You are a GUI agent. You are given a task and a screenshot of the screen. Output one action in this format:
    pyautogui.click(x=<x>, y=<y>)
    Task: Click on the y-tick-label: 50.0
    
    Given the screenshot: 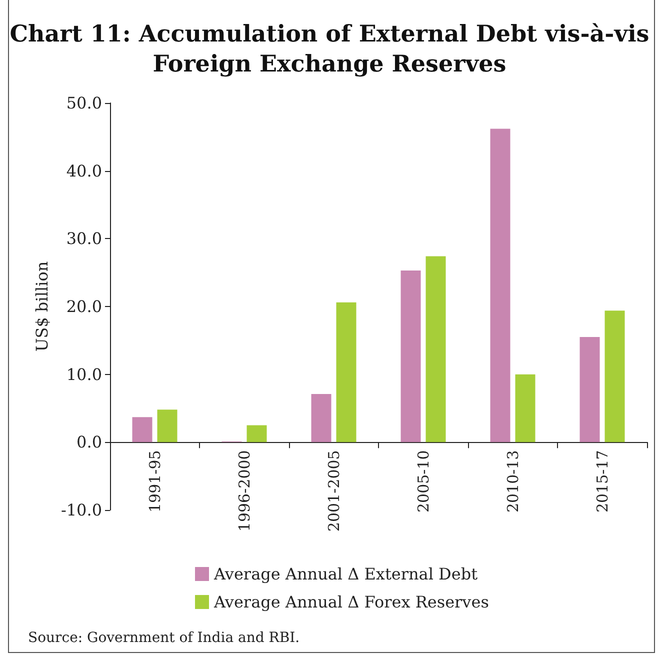 What is the action you would take?
    pyautogui.click(x=84, y=103)
    